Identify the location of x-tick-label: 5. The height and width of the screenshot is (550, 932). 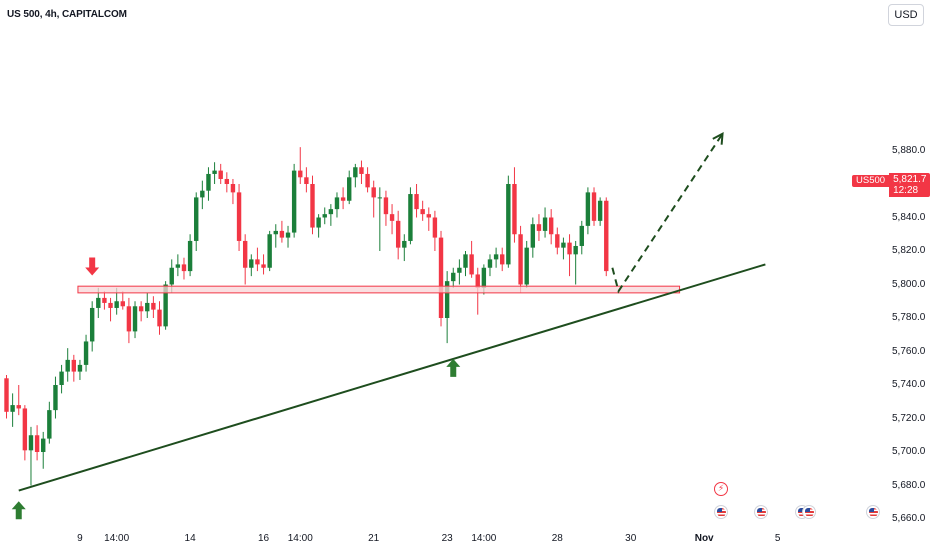
(777, 538).